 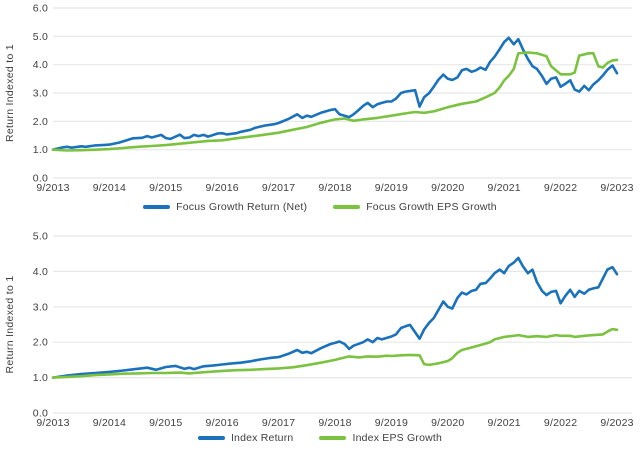 I want to click on legend-item: Focus Growth EPS Growth, so click(x=415, y=207).